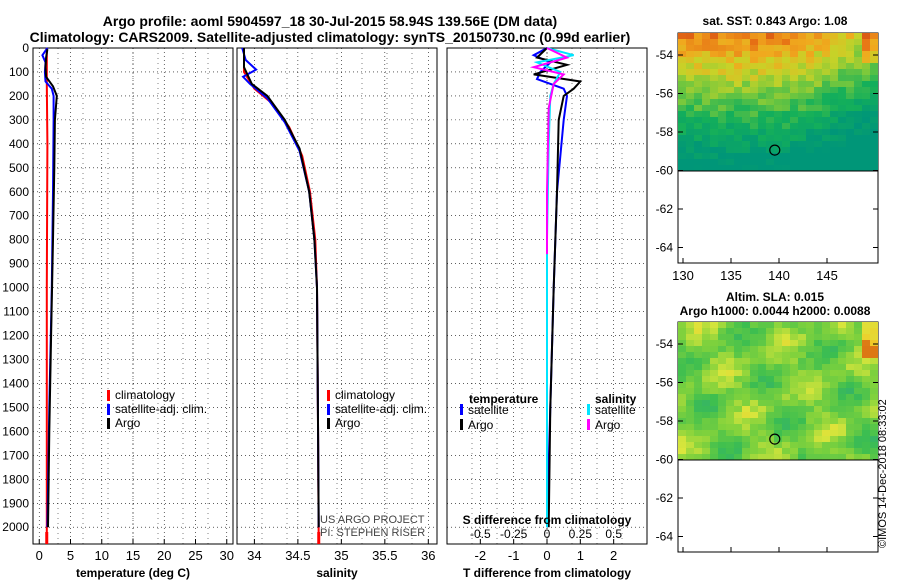  I want to click on depth-tick-label: 200, so click(19, 96).